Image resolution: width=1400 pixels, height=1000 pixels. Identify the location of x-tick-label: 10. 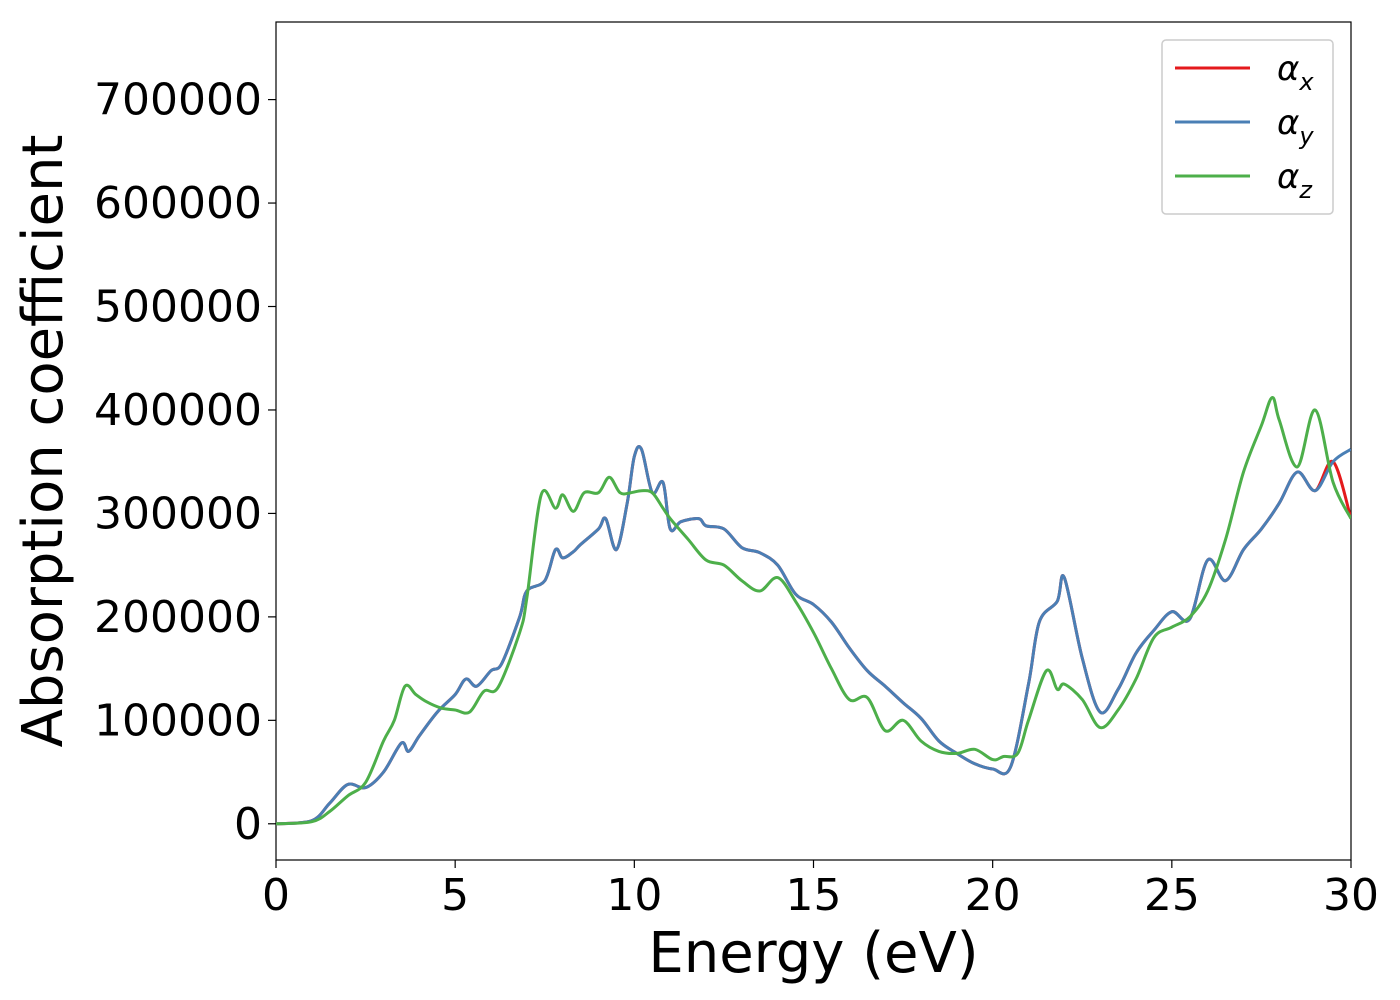
(634, 895).